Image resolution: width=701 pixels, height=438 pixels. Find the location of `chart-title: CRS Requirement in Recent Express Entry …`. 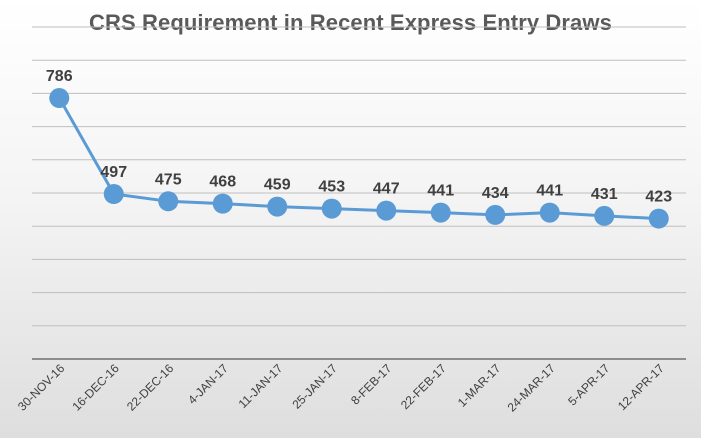

chart-title: CRS Requirement in Recent Express Entry … is located at coordinates (350, 22).